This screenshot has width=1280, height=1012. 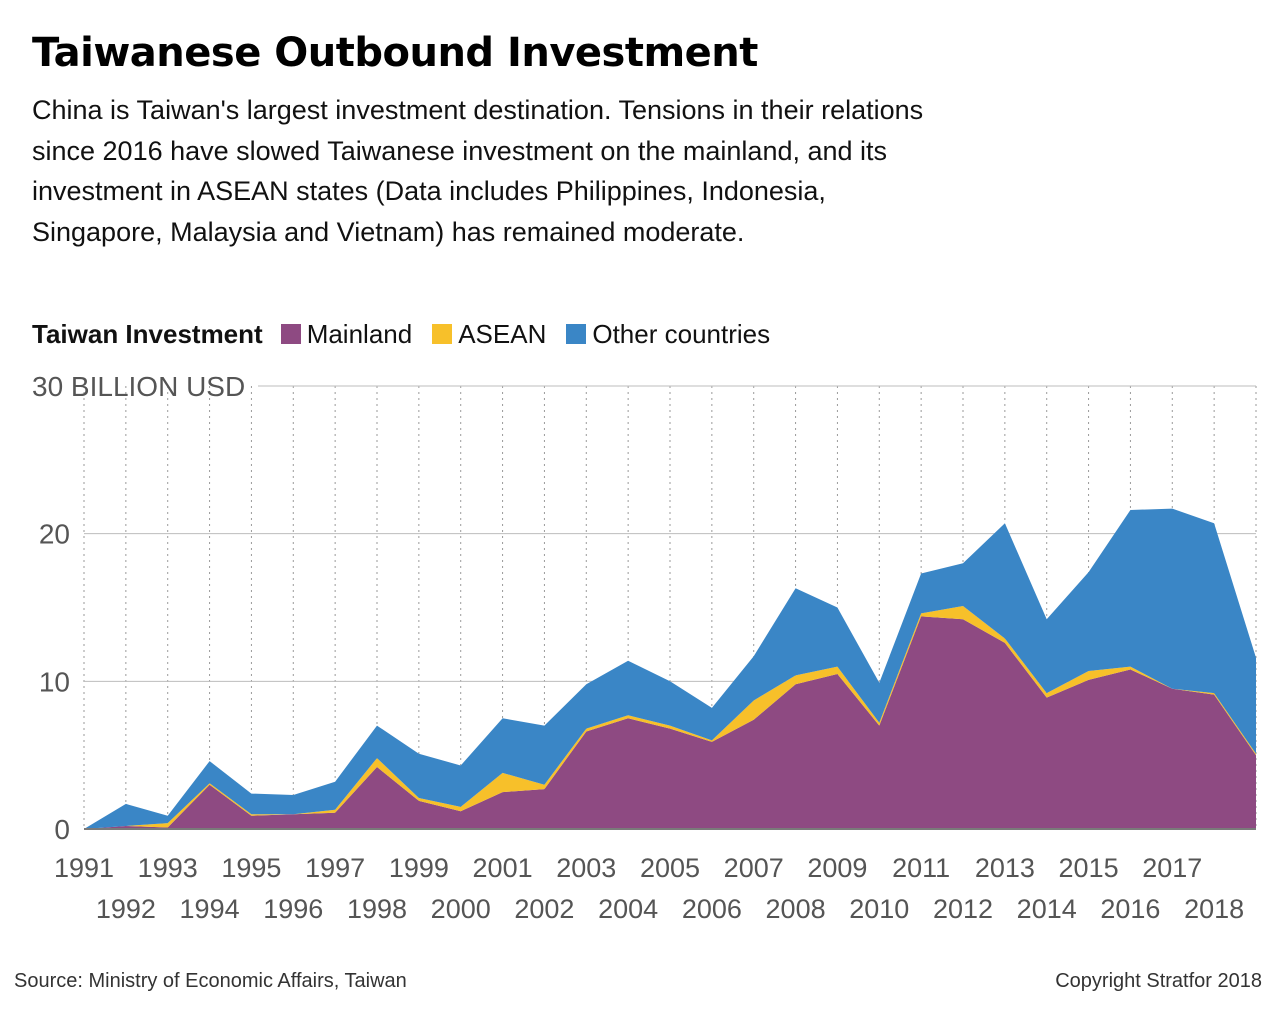 What do you see at coordinates (251, 868) in the screenshot?
I see `x-tick-label: 1995` at bounding box center [251, 868].